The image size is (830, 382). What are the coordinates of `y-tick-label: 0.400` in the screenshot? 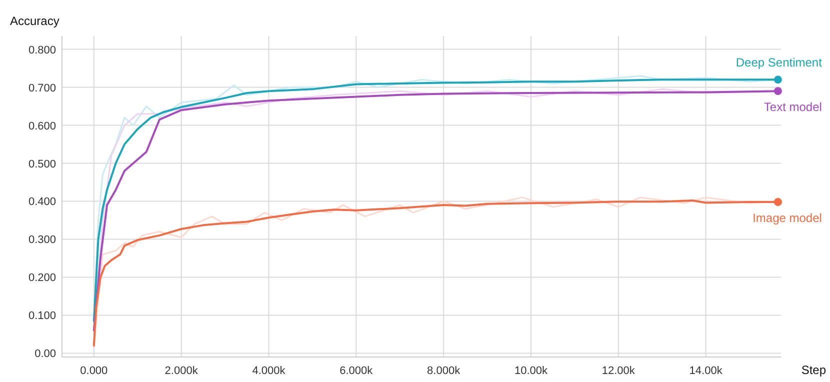 It's located at (42, 202).